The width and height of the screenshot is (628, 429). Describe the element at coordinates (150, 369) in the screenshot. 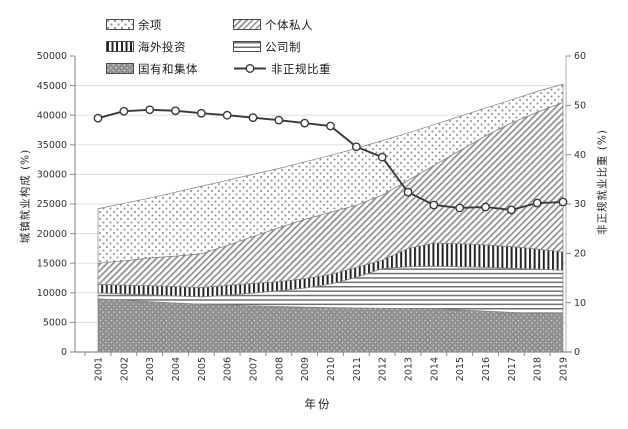

I see `x-axis-tick-label: 2003` at that location.